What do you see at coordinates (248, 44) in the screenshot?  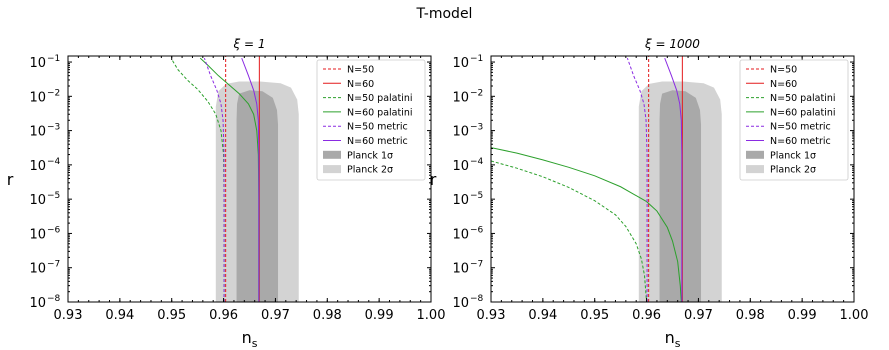 I see `panel-title: ξ = 1` at bounding box center [248, 44].